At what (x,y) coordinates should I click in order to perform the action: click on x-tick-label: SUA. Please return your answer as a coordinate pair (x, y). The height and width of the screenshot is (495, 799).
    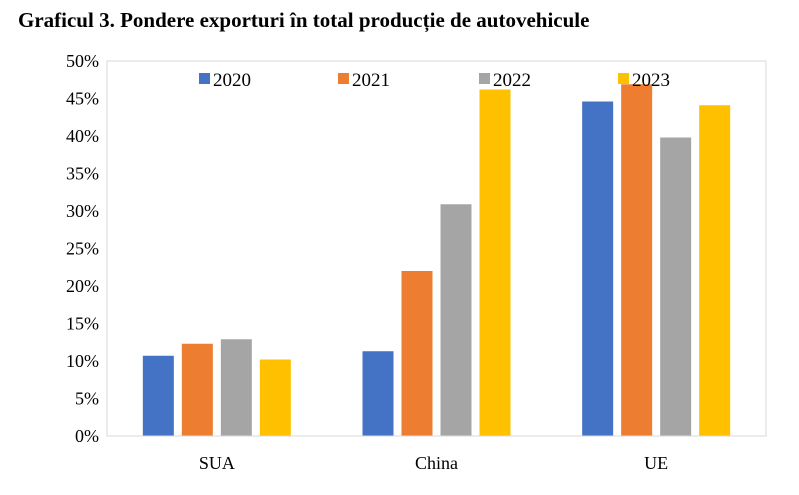
    Looking at the image, I should click on (217, 463).